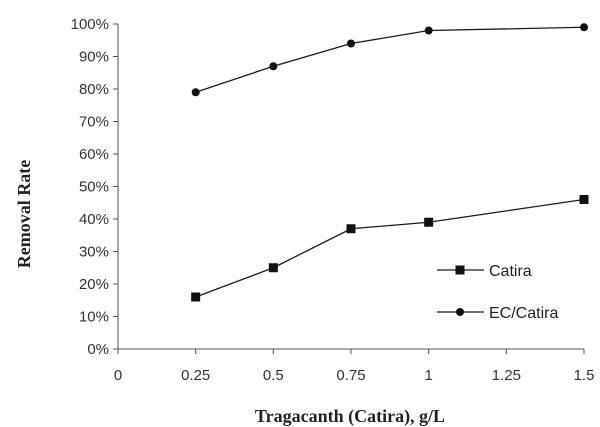 The image size is (600, 427). I want to click on y-axis-title: Removal Rate, so click(24, 214).